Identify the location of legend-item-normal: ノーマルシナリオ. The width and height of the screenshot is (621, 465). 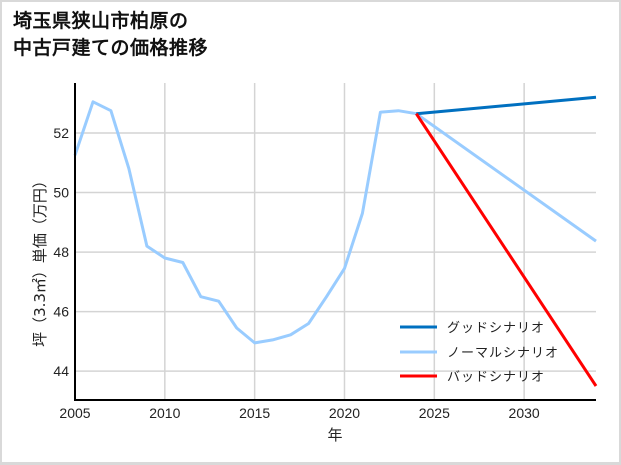
(479, 353).